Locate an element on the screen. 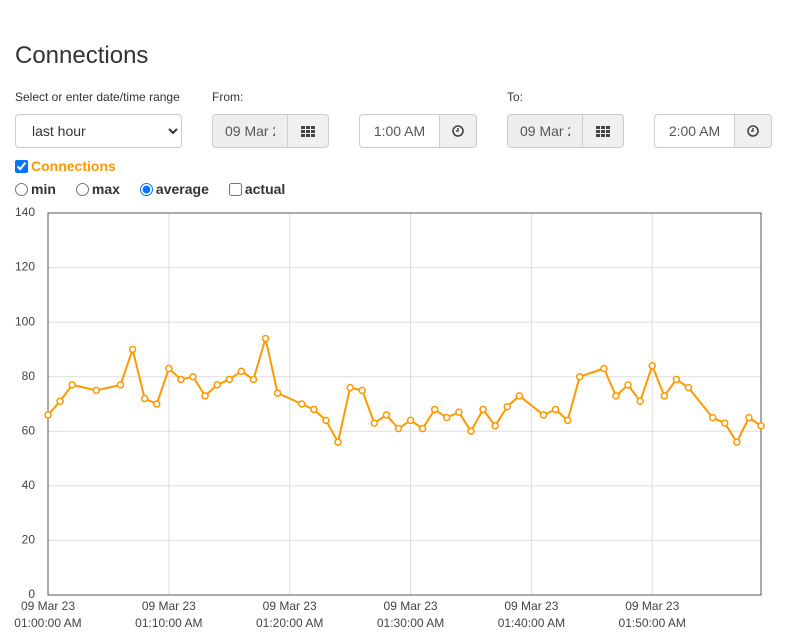 Image resolution: width=787 pixels, height=634 pixels. to-label: To: is located at coordinates (515, 97).